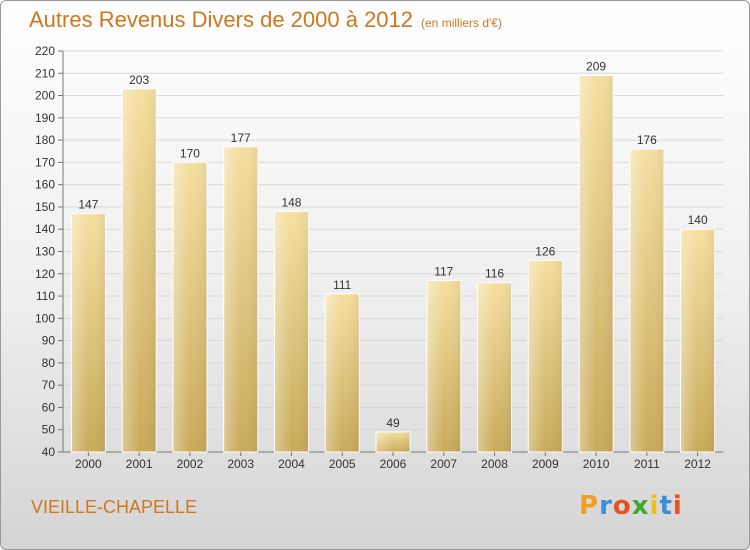  Describe the element at coordinates (45, 252) in the screenshot. I see `y-tick-label: 130` at that location.